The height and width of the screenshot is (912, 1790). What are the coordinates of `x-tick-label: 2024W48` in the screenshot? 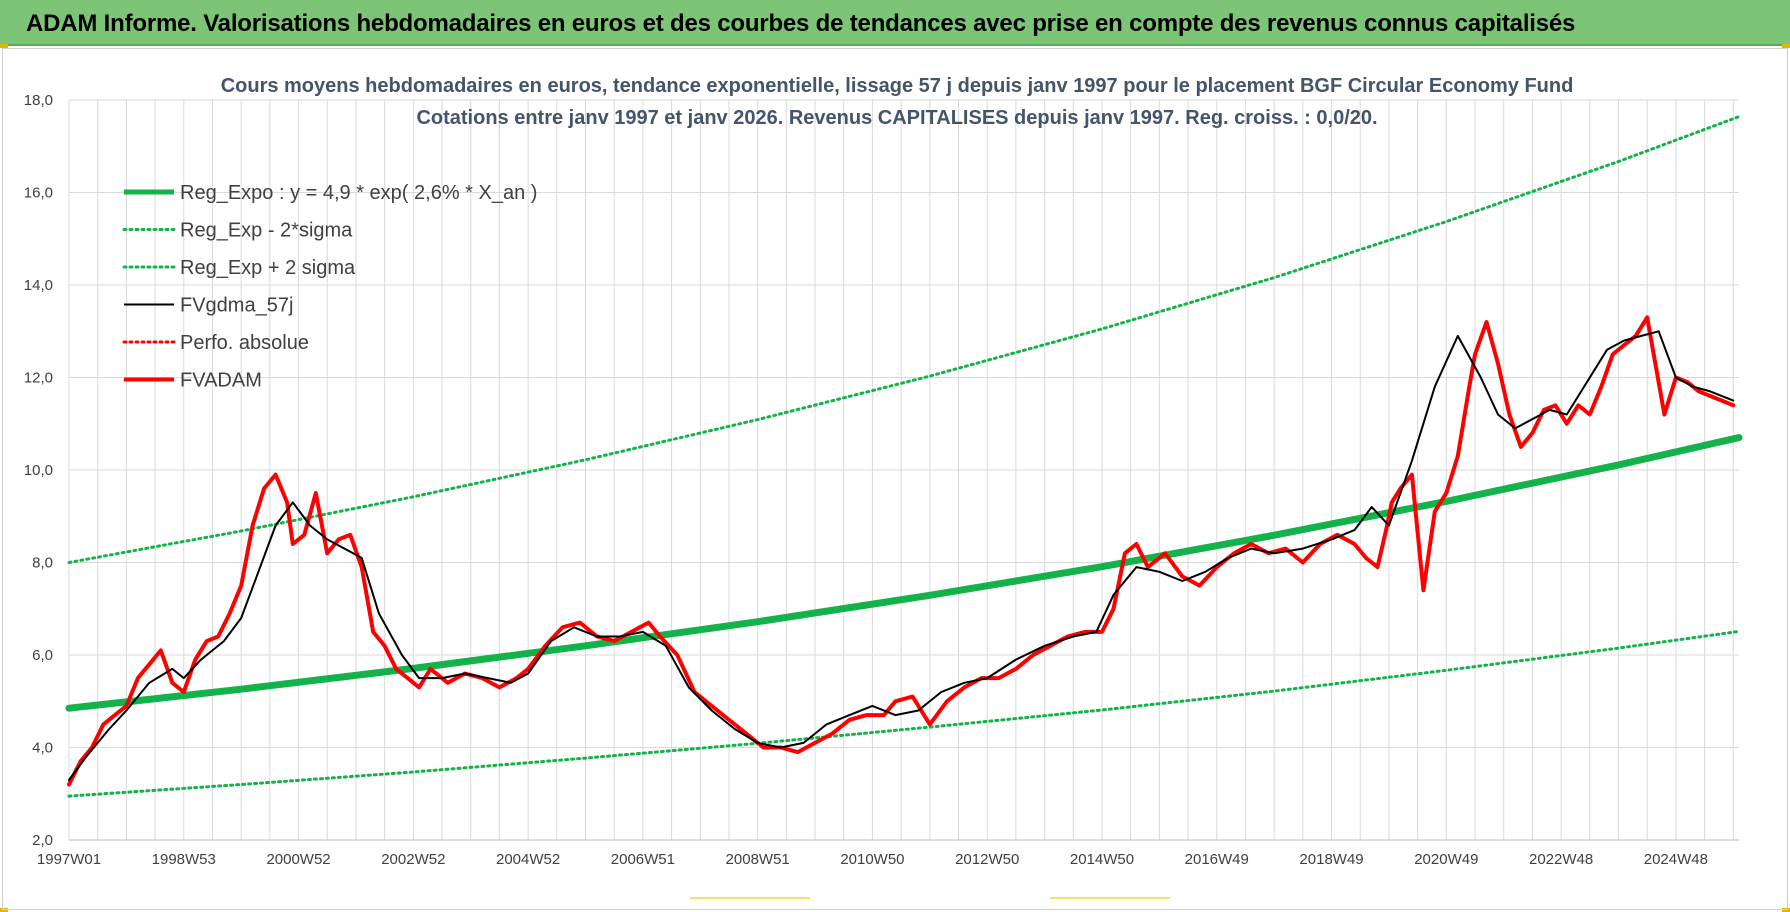 It's located at (1676, 859).